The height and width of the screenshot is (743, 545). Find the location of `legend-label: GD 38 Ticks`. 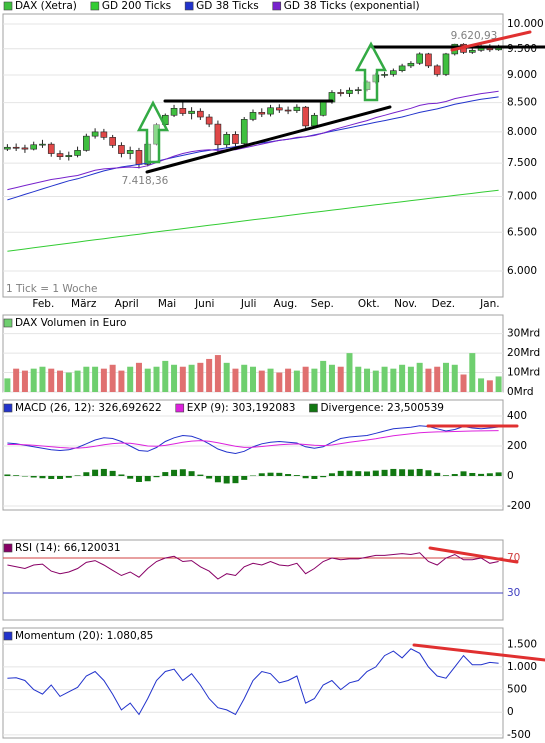

legend-label: GD 38 Ticks is located at coordinates (227, 6).